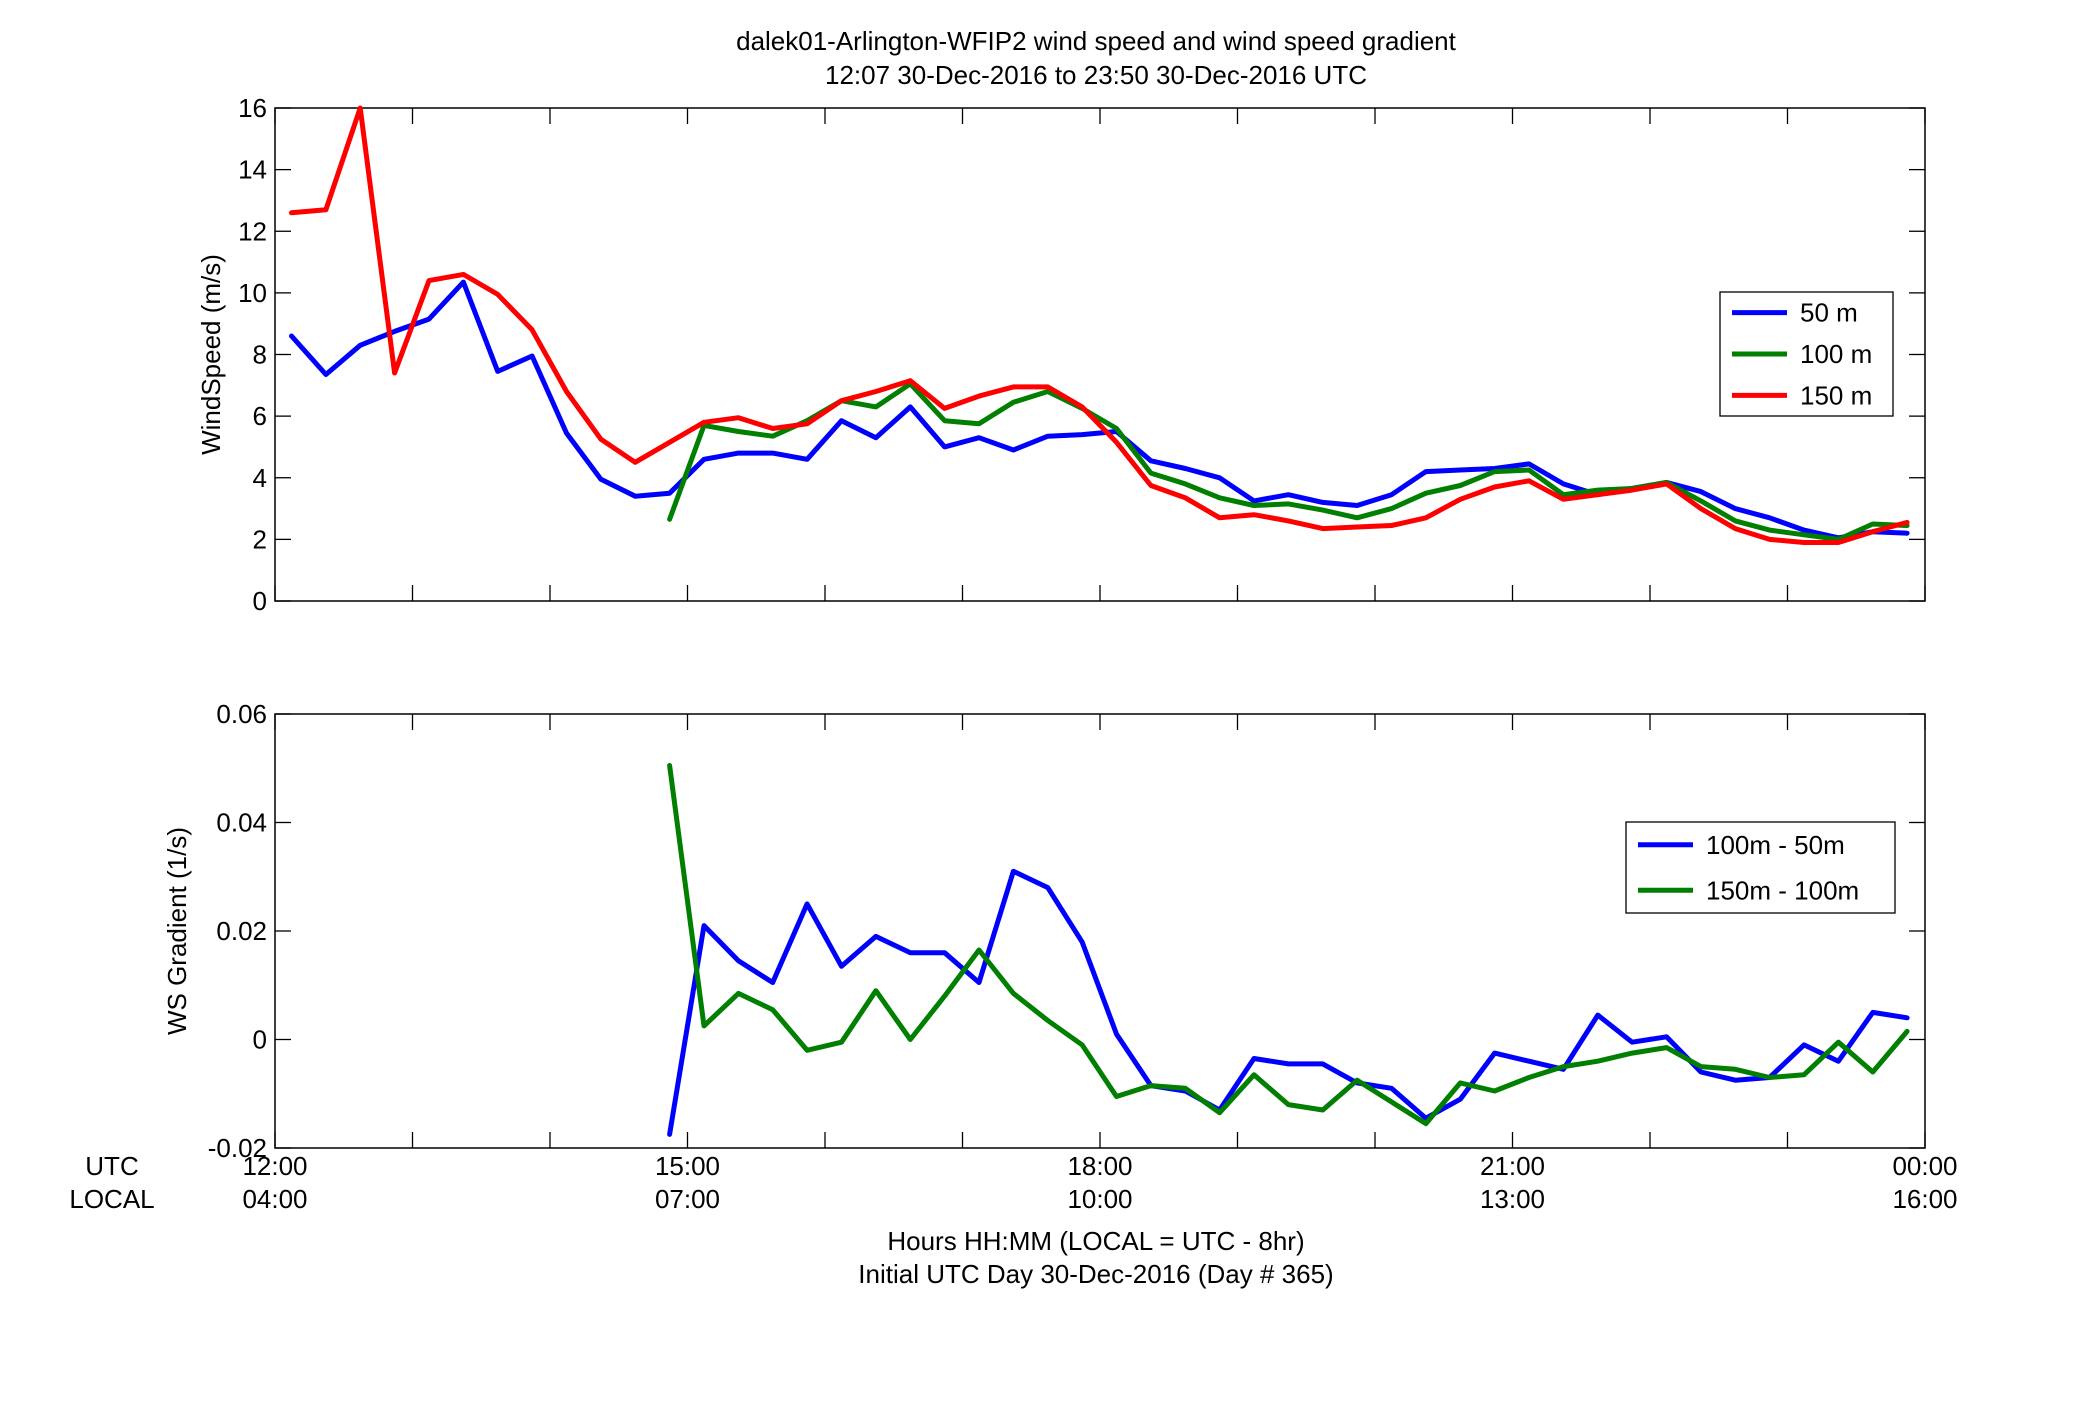  I want to click on gradient-legend: 100m - 50m 150m - 100m, so click(1760, 867).